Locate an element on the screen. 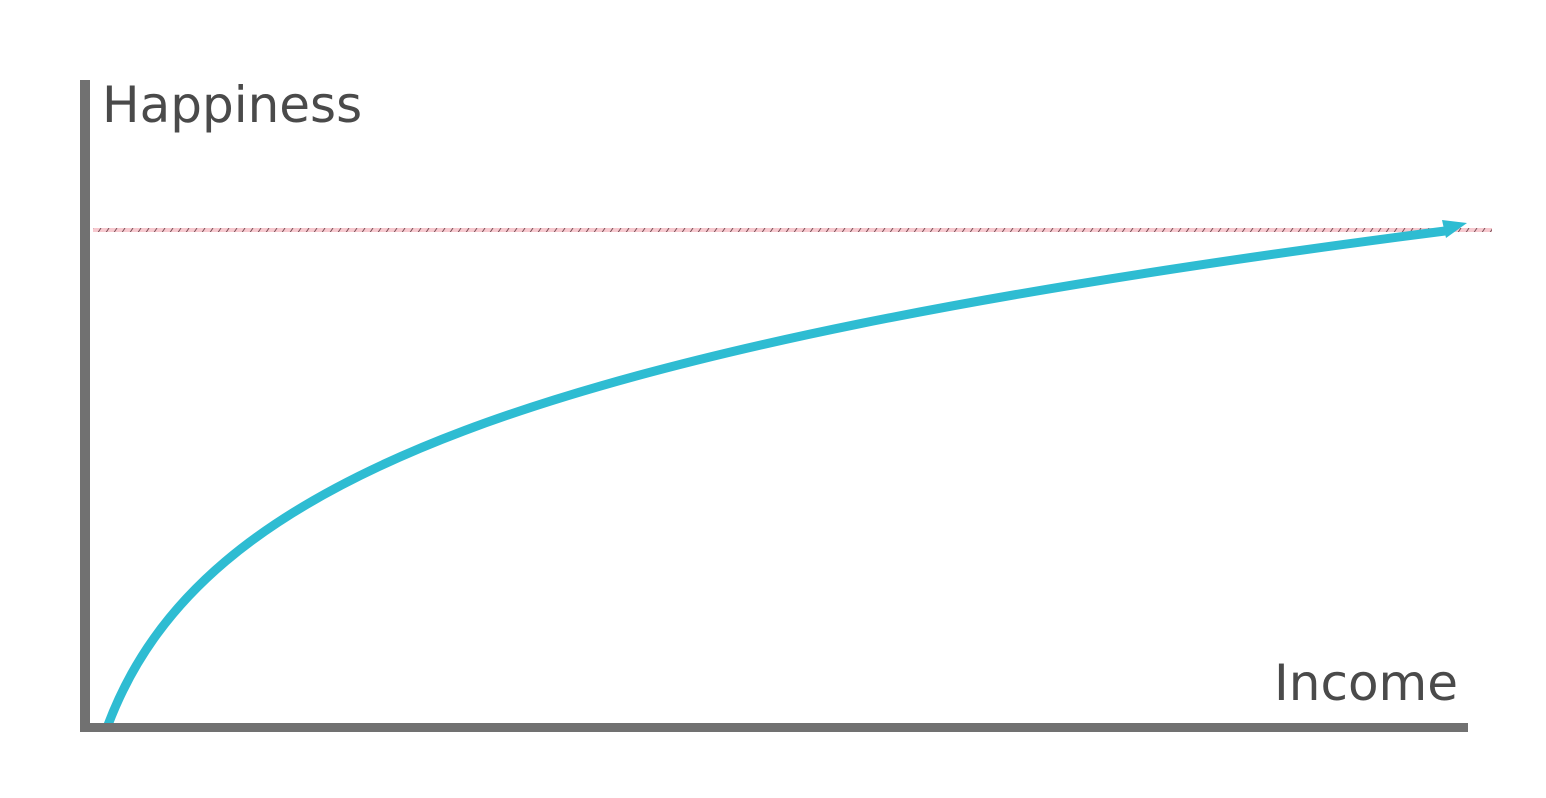  y-axis-label: Happiness is located at coordinates (232, 105).